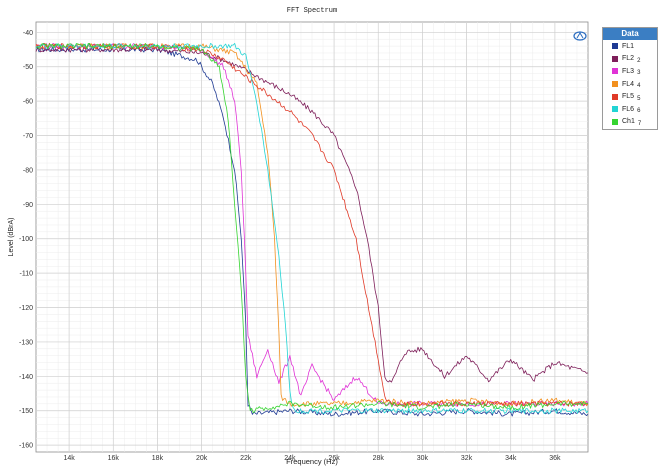 Image resolution: width=659 pixels, height=466 pixels. I want to click on y-tick-label: -100, so click(26, 239).